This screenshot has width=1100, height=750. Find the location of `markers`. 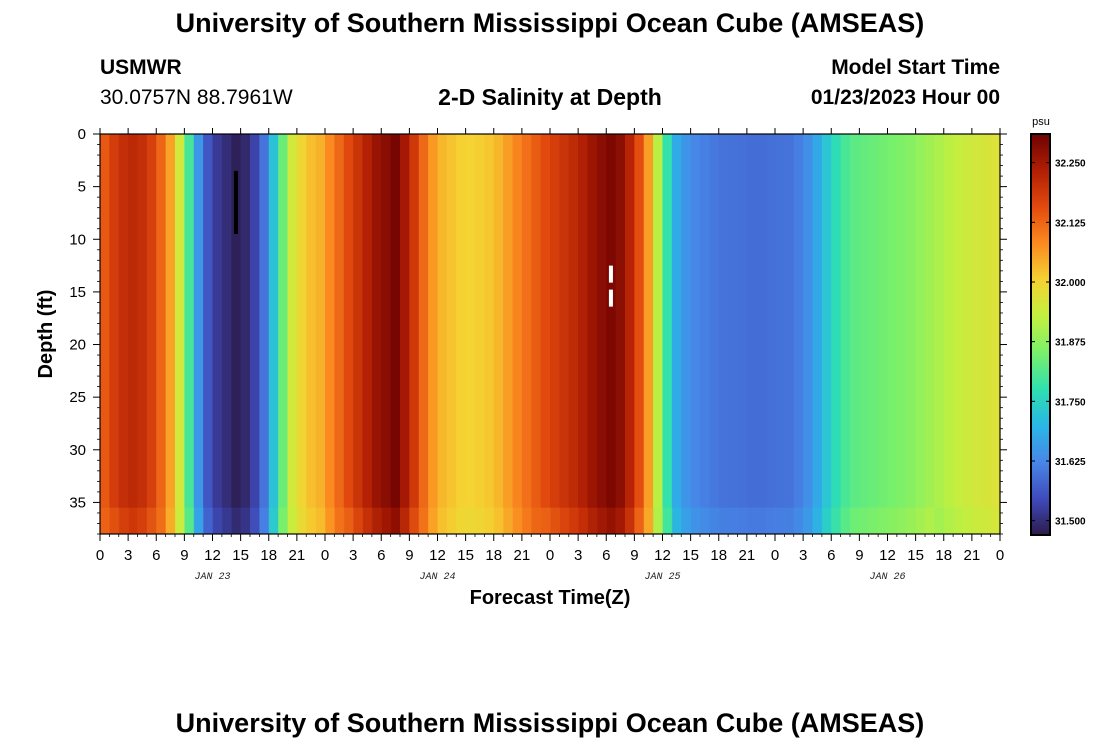

markers is located at coordinates (423, 239).